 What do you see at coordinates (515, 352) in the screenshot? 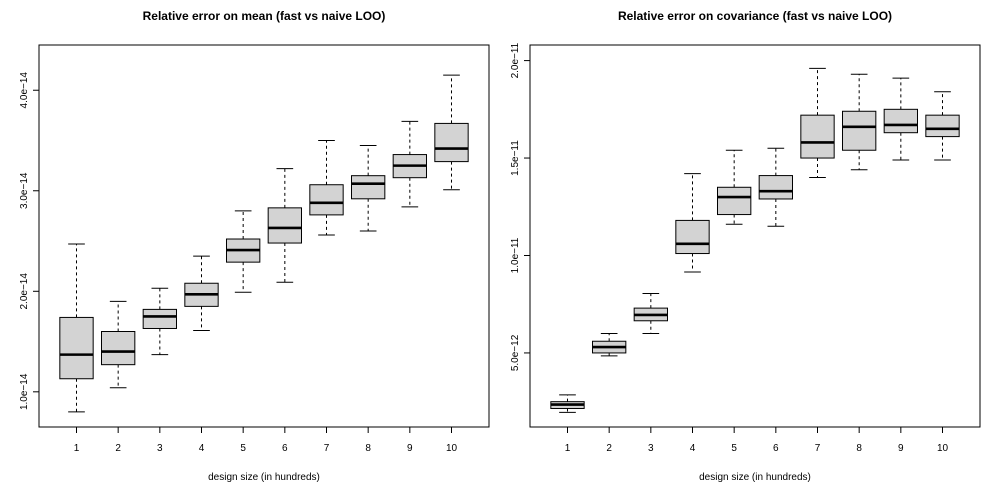
I see `y-tick-label: 5.0e−12` at bounding box center [515, 352].